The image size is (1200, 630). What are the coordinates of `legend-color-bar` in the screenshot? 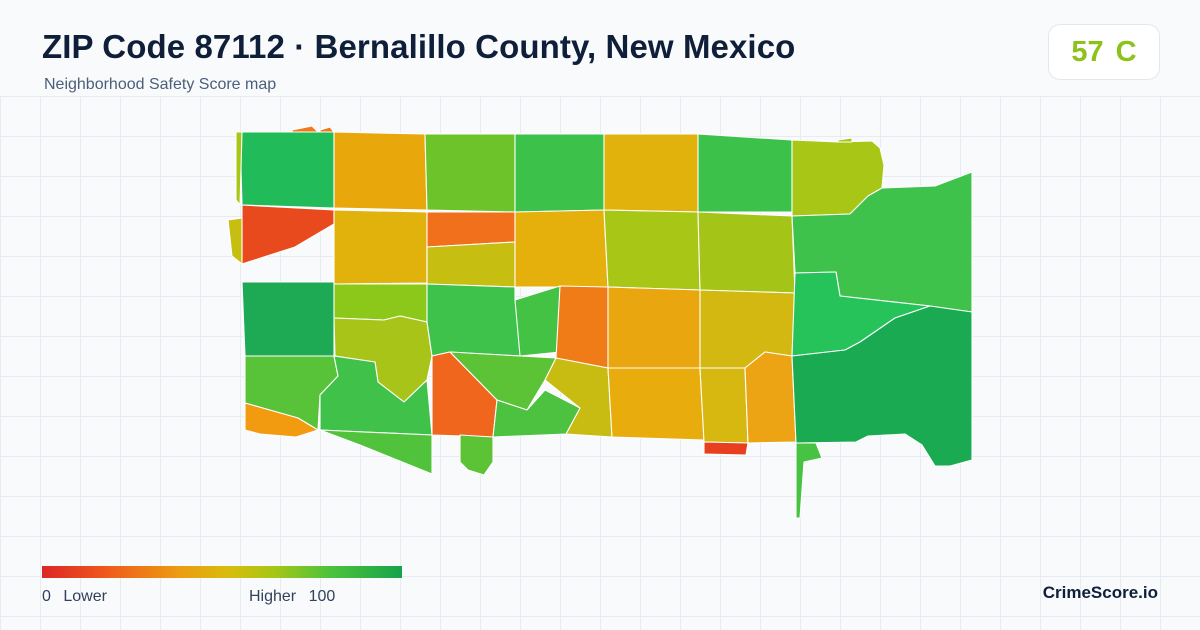 It's located at (222, 572).